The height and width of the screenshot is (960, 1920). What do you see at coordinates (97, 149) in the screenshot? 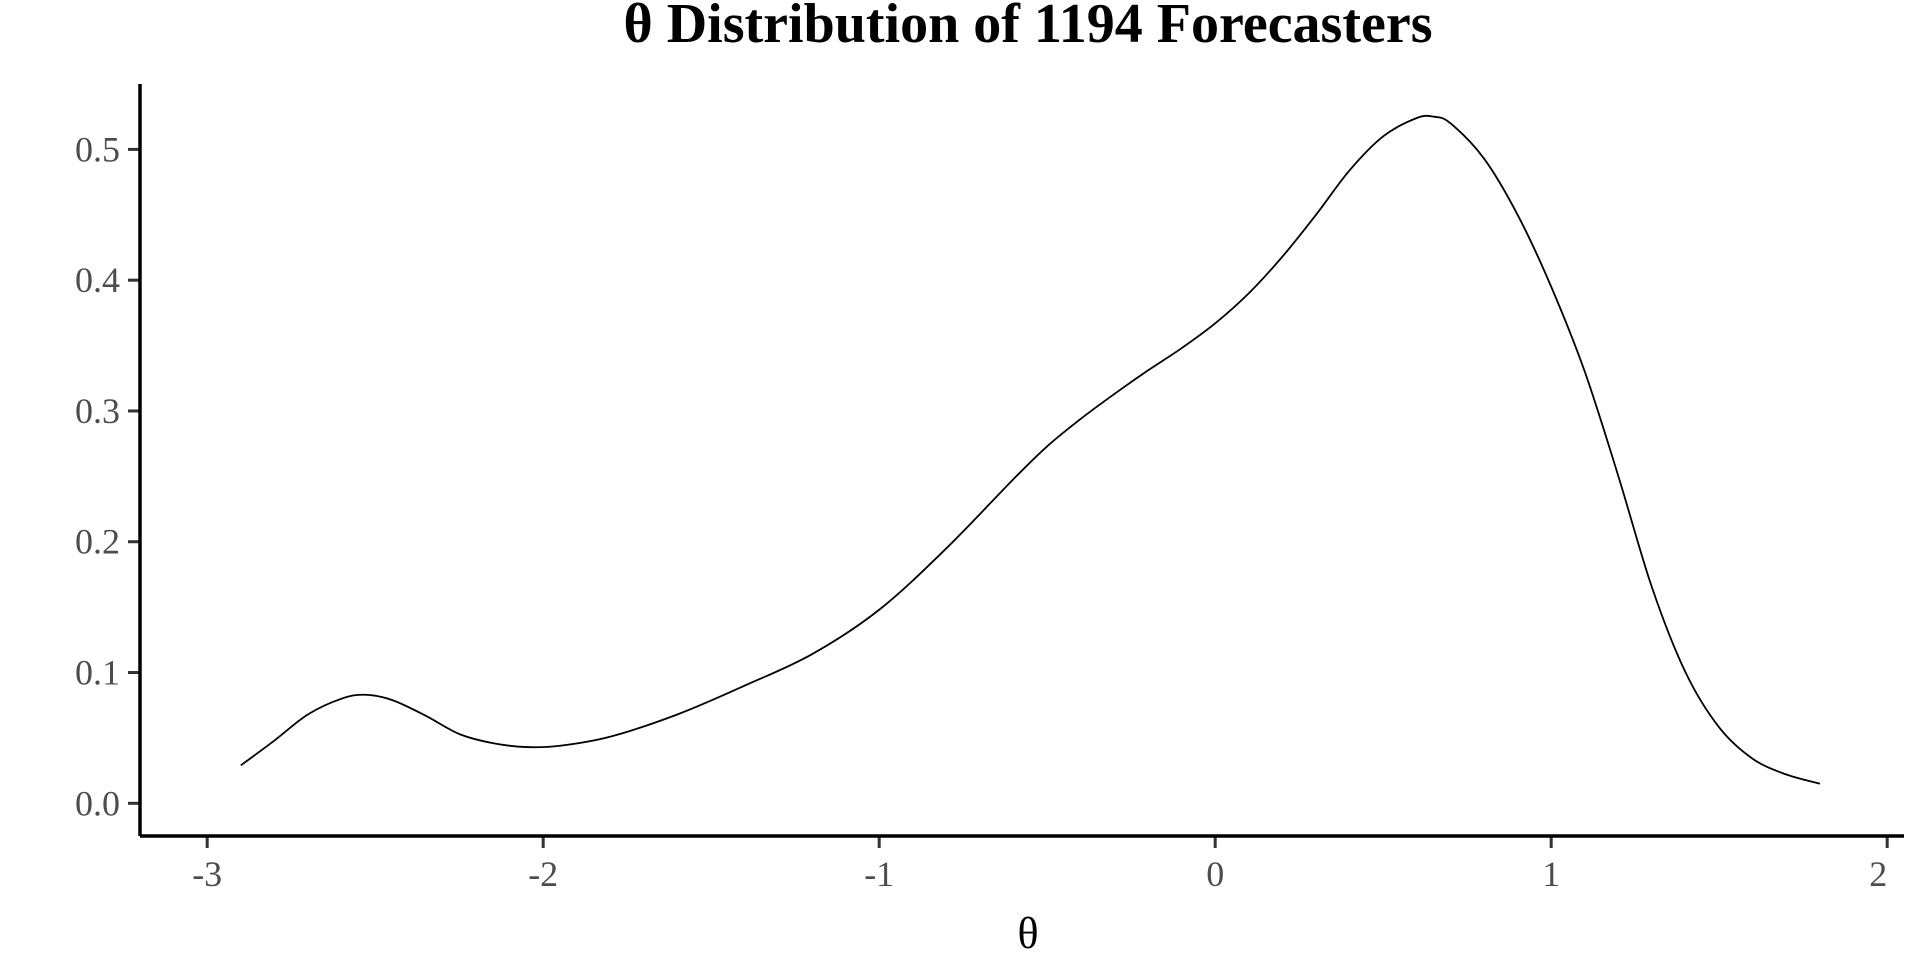
I see `y-tick-label: 0.5` at bounding box center [97, 149].